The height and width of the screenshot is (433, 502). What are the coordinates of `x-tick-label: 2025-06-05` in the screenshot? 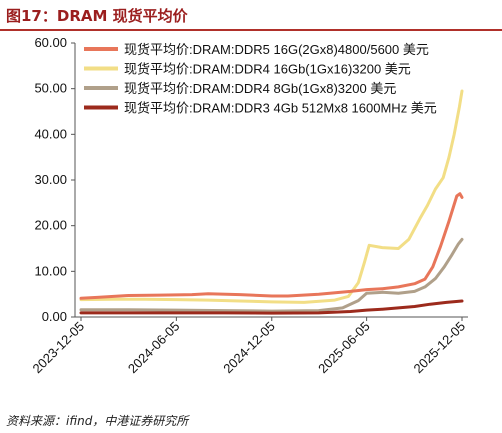 It's located at (344, 348).